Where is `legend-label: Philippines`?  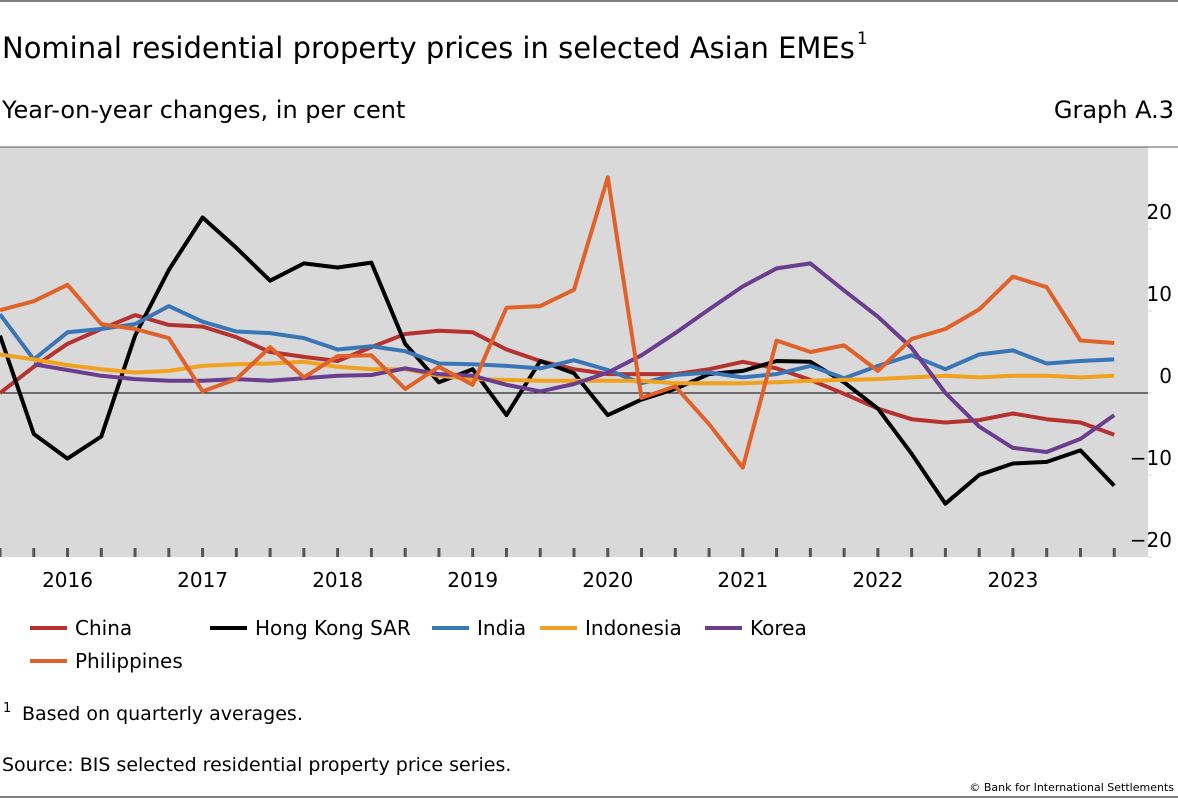
legend-label: Philippines is located at coordinates (129, 661).